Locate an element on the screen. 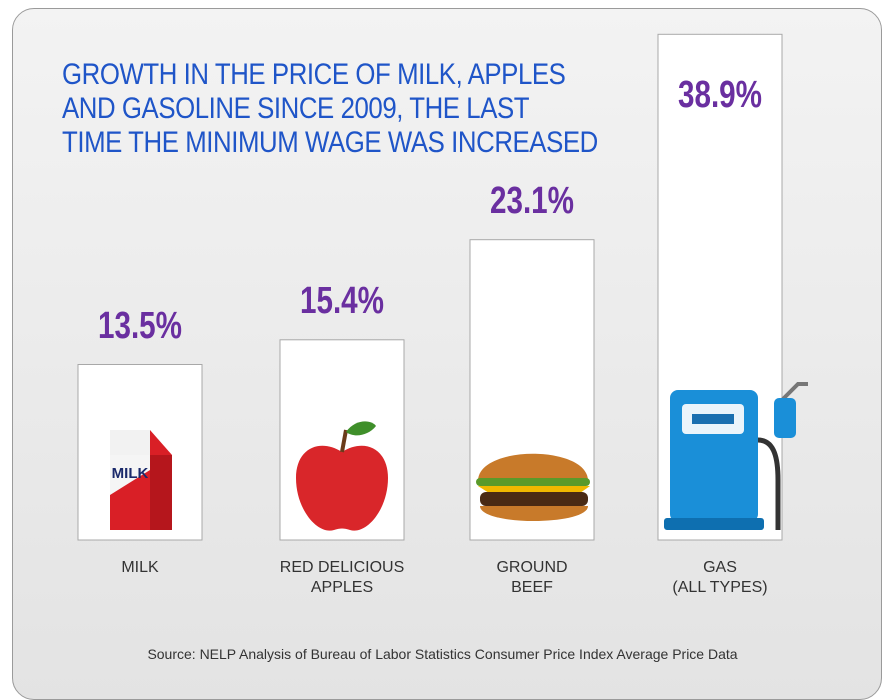 Image resolution: width=885 pixels, height=700 pixels. milk-icon: MILK is located at coordinates (141, 480).